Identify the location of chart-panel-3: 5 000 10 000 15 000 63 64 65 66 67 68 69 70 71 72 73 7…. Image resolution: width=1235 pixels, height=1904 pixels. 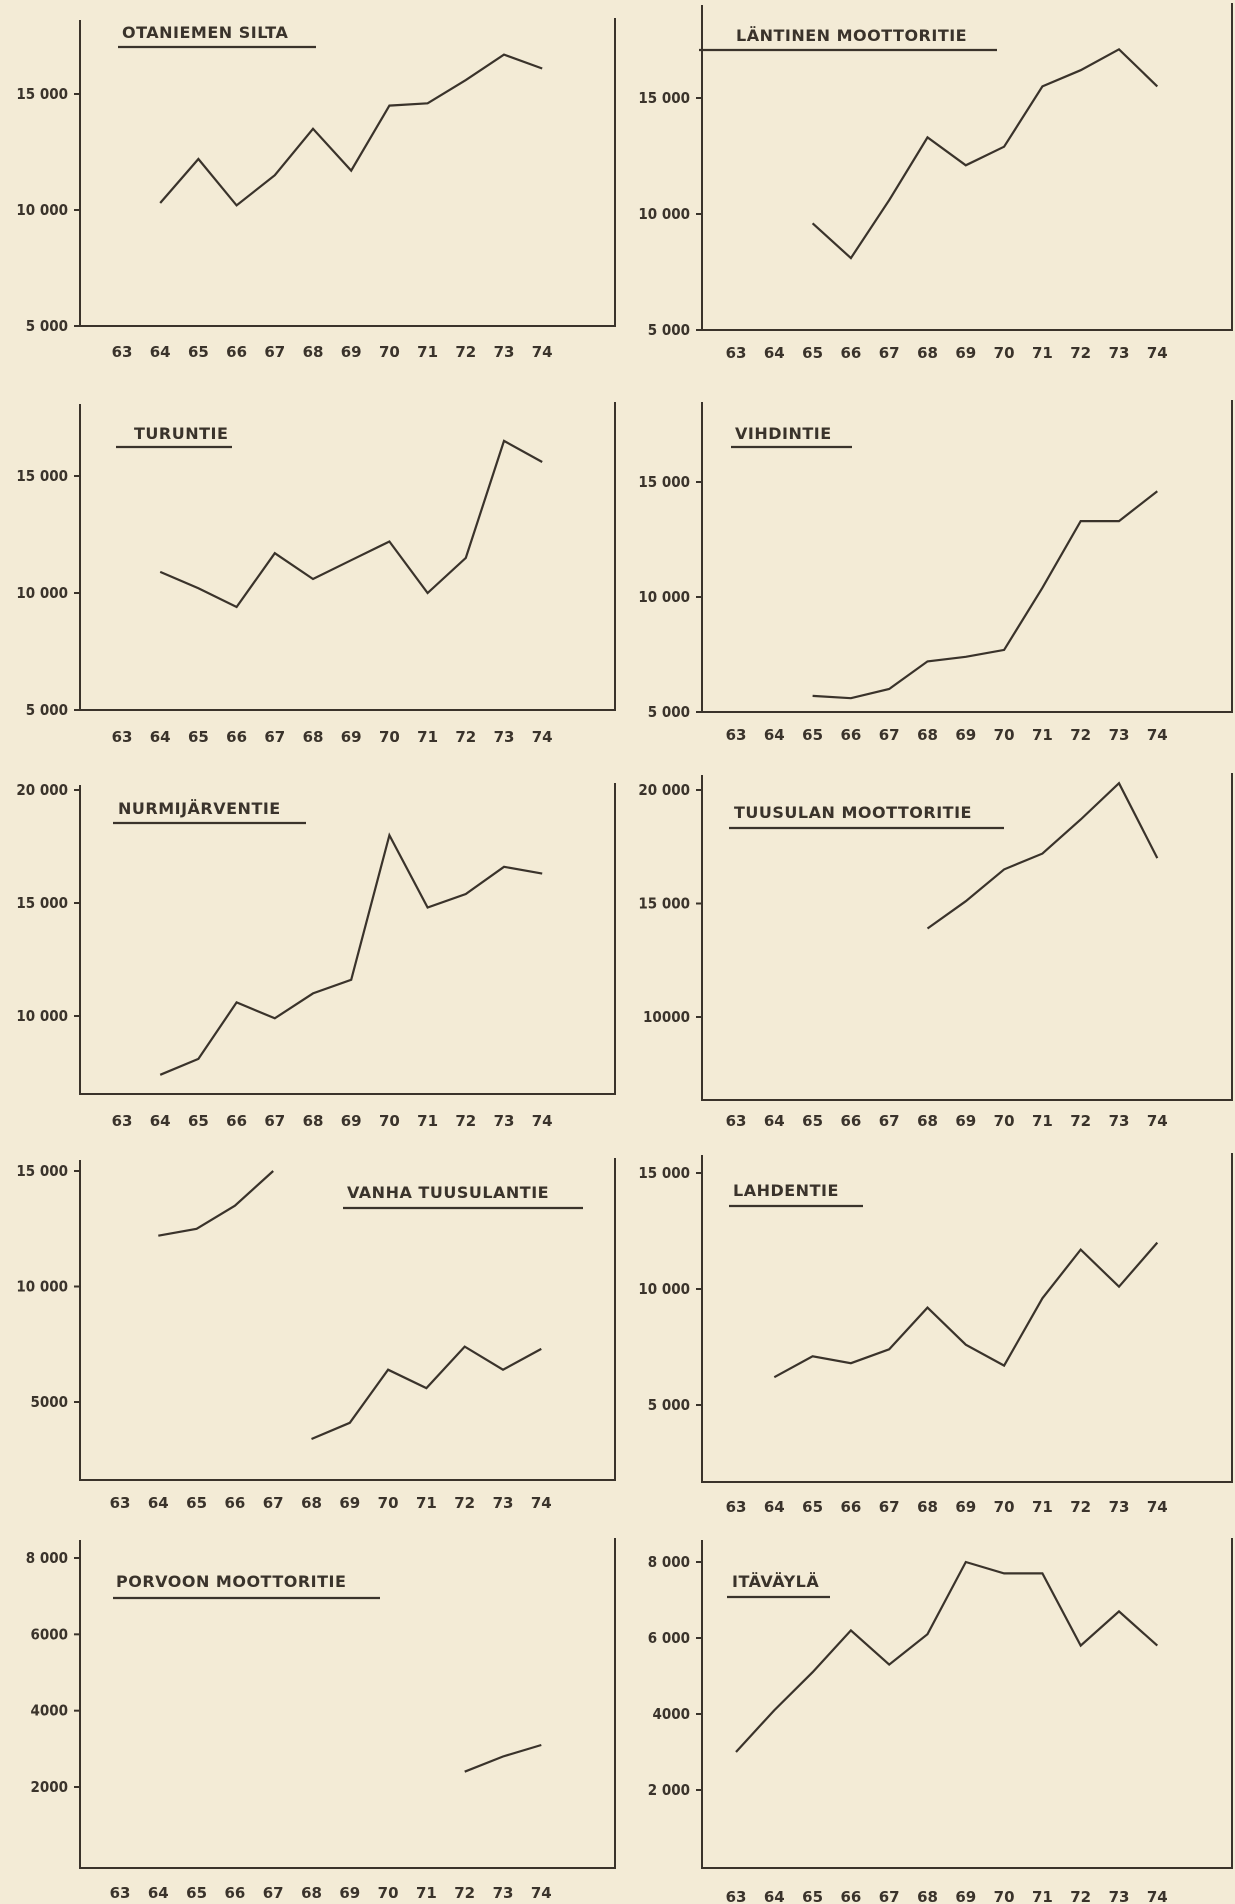
(308, 570).